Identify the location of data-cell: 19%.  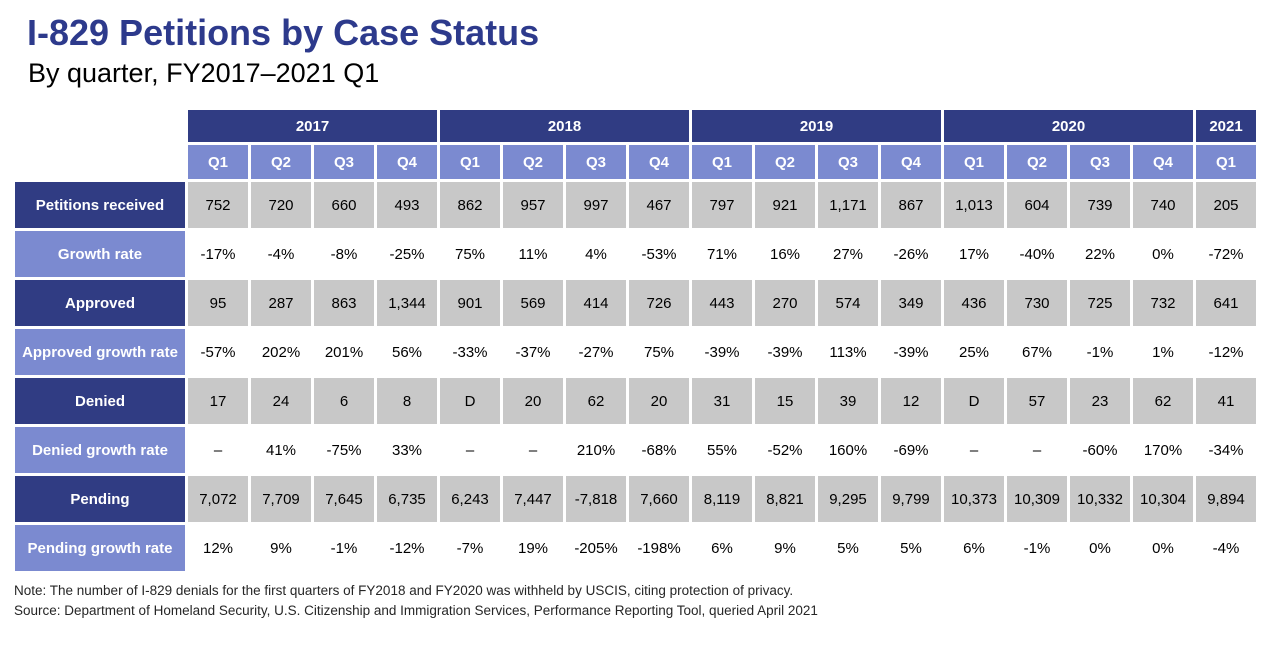
(533, 548).